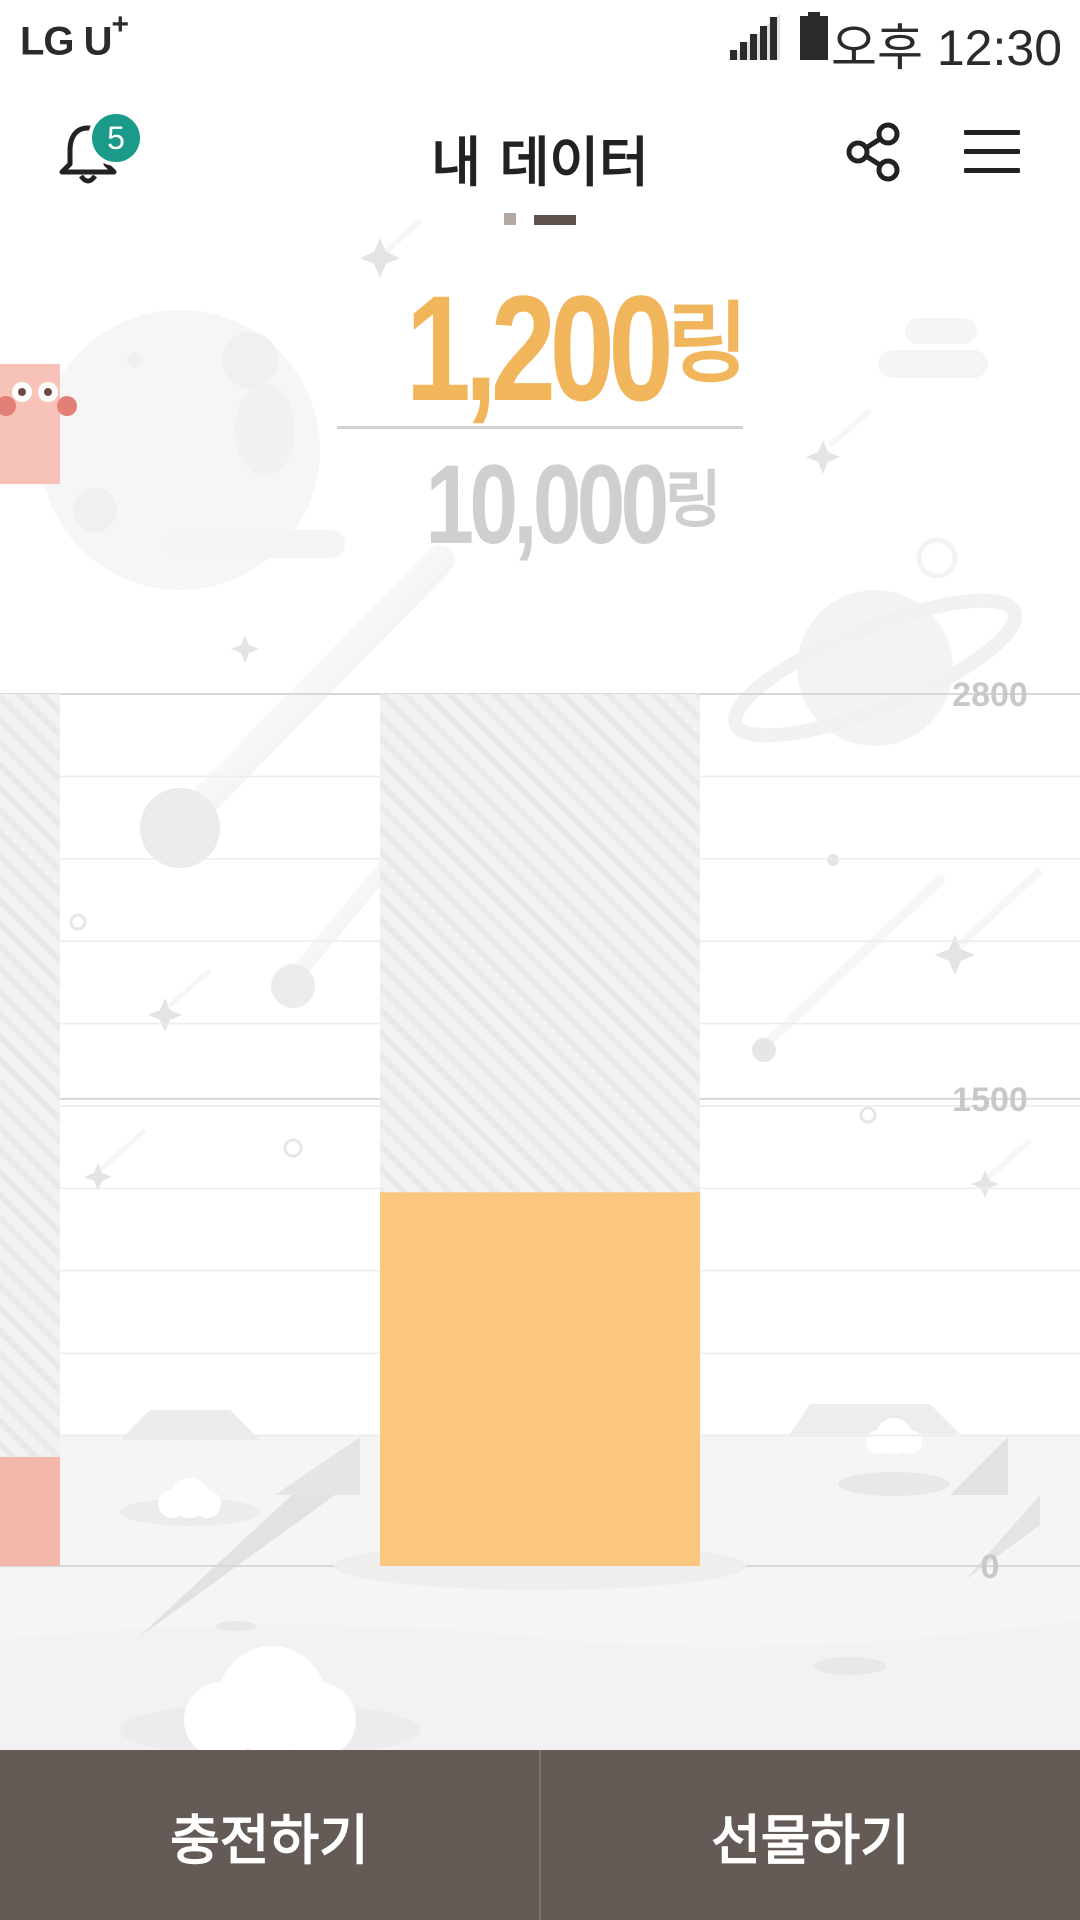 This screenshot has height=1920, width=1080. Describe the element at coordinates (30, 424) in the screenshot. I see `character-body` at that location.